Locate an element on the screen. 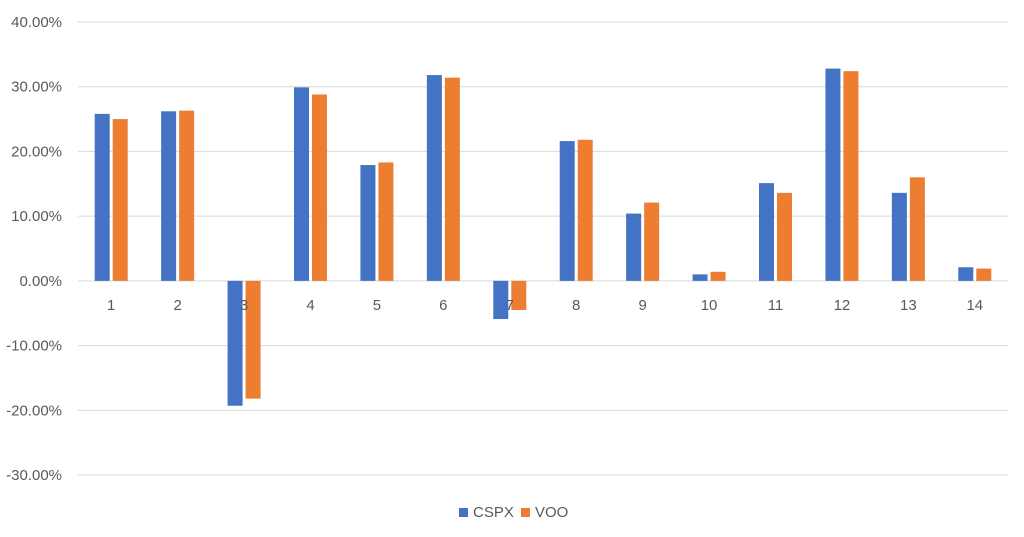  y-tick-label: -30.00% is located at coordinates (34, 475).